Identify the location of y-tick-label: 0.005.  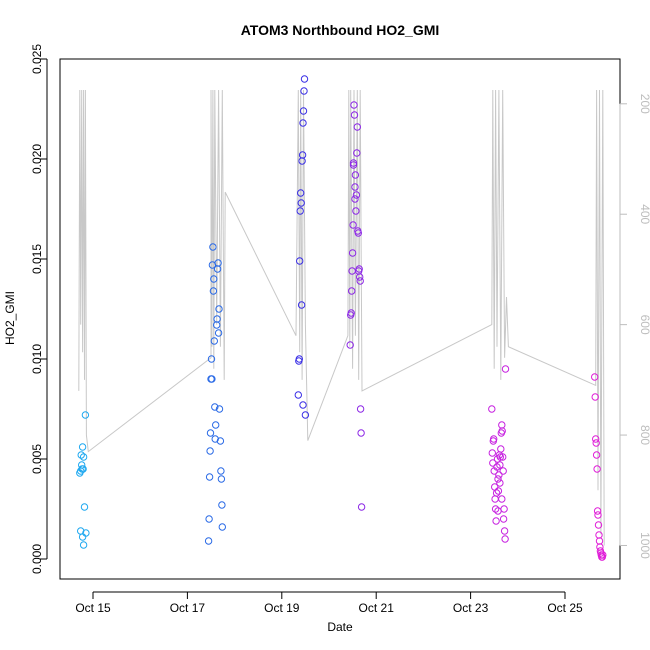
(37, 459).